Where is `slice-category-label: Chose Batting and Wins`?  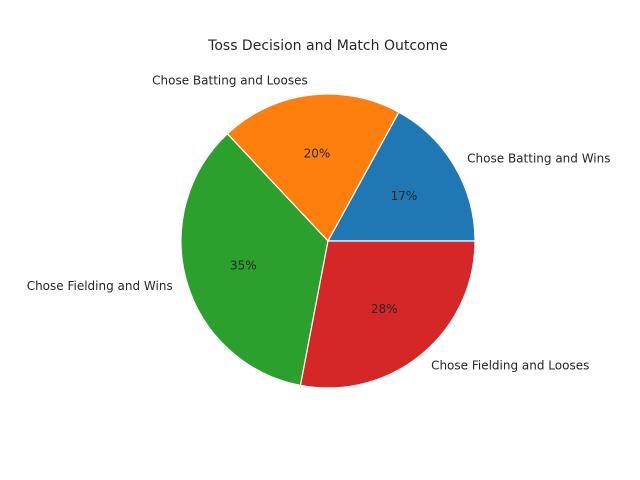
slice-category-label: Chose Batting and Wins is located at coordinates (538, 159).